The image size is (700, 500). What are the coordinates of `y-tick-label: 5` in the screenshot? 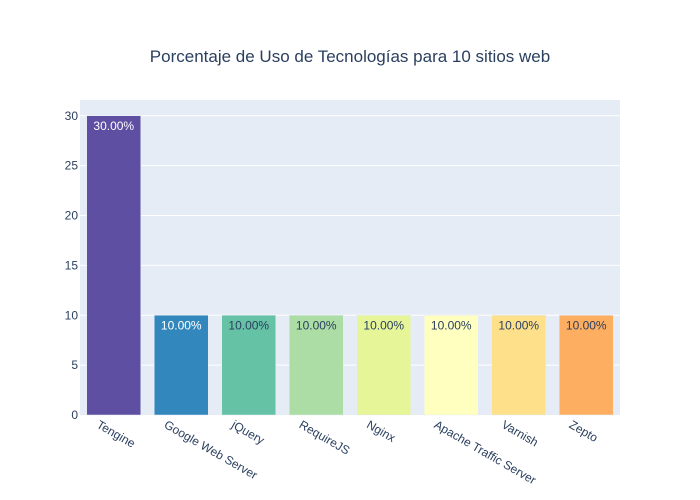 It's located at (74, 365).